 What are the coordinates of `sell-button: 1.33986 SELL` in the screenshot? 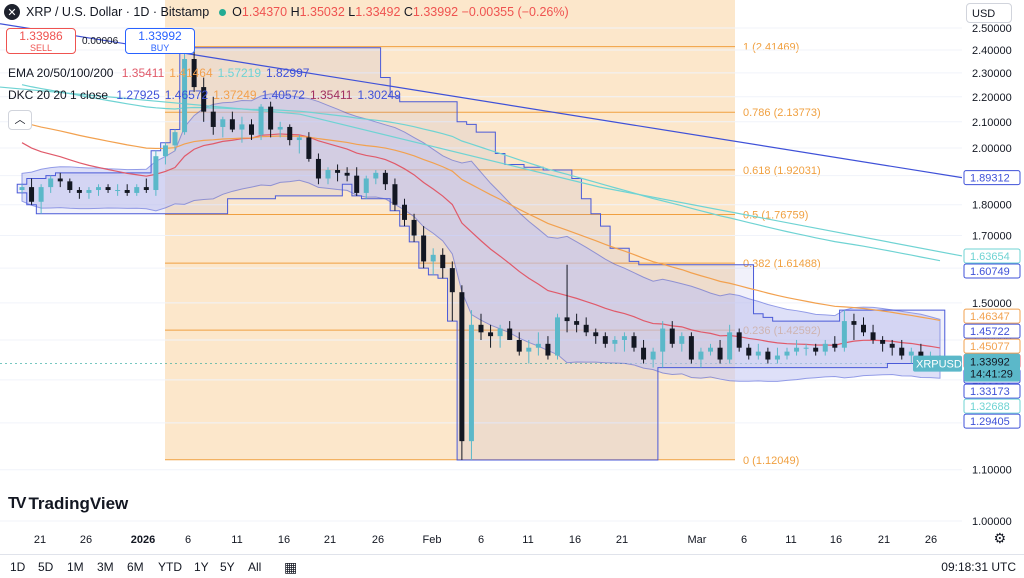 It's located at (41, 41).